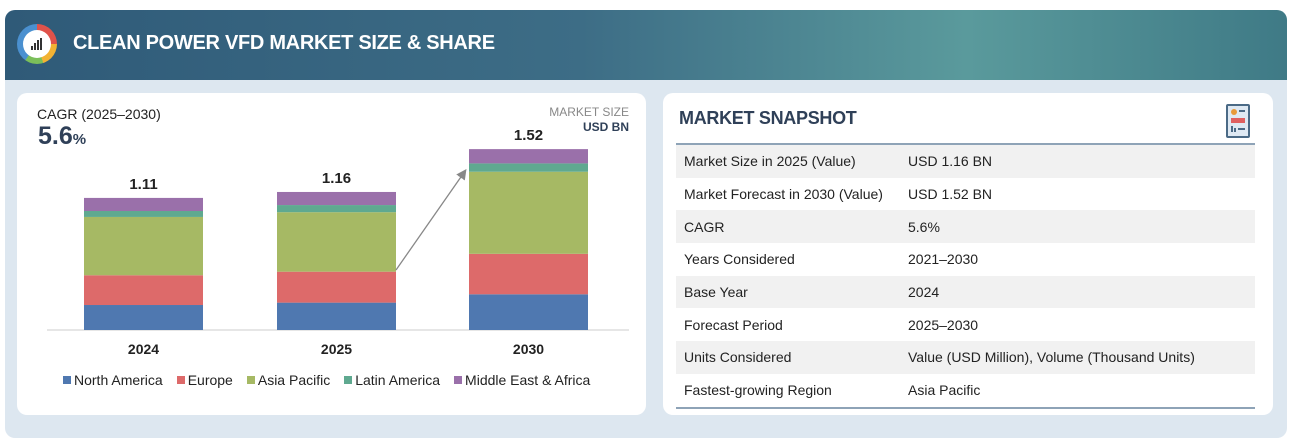 This screenshot has width=1292, height=441. I want to click on snapshot-value: 2024, so click(1081, 292).